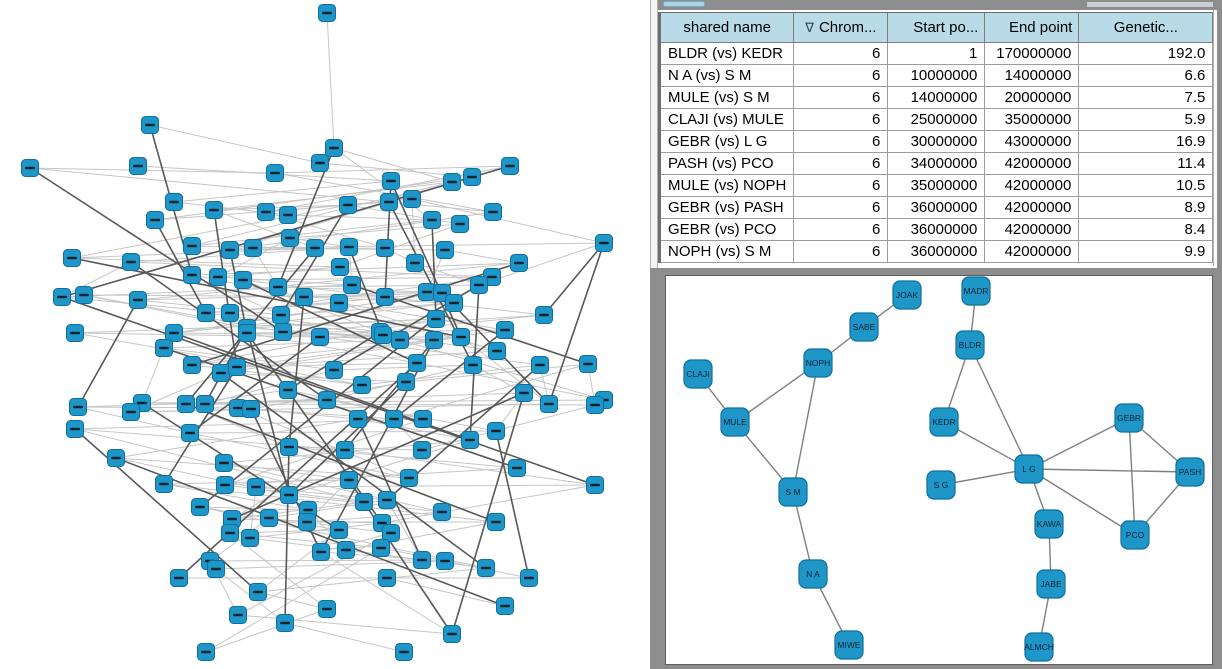  I want to click on scrollbar-thumb, so click(684, 4).